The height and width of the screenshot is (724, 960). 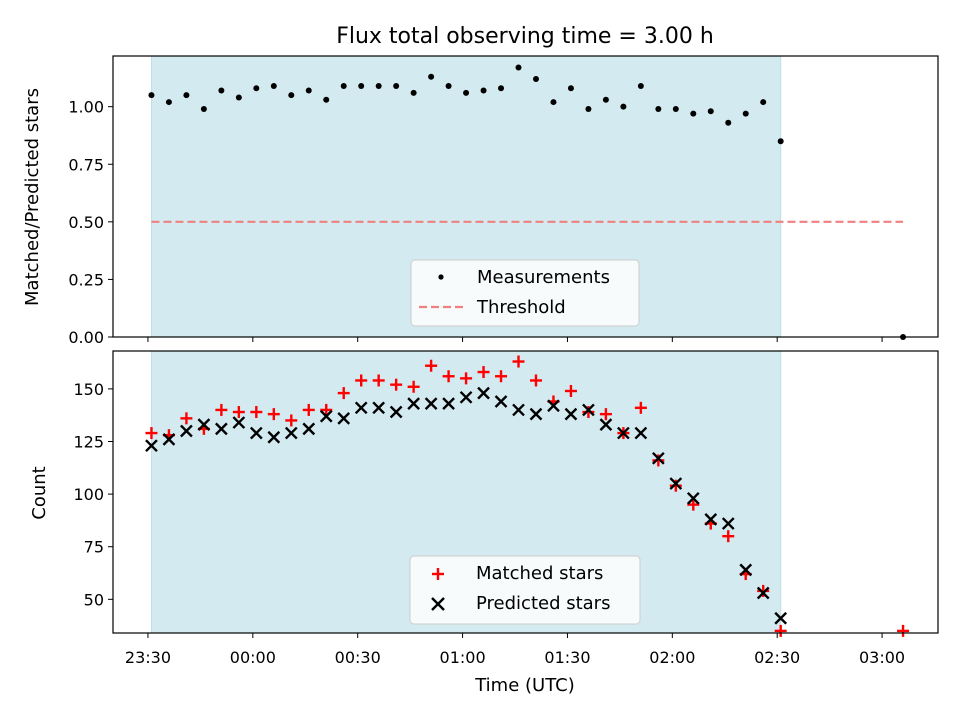 What do you see at coordinates (525, 293) in the screenshot?
I see `ratio-legend: Measurements Threshold` at bounding box center [525, 293].